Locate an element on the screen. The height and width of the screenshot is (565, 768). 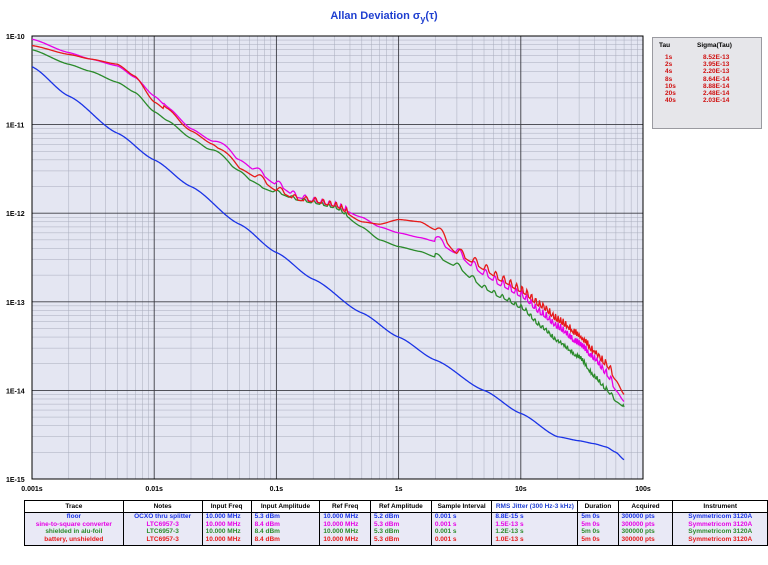
info-header-cell: Input Amplitude is located at coordinates (285, 506).